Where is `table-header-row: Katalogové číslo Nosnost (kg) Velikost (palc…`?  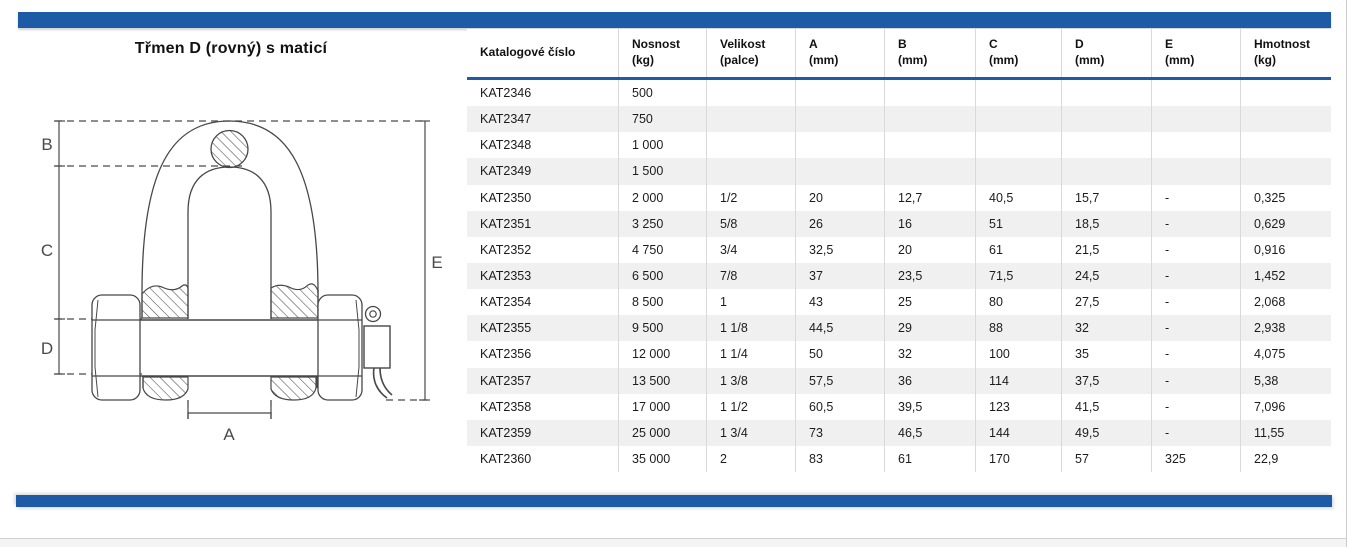
table-header-row: Katalogové číslo Nosnost (kg) Velikost (palc… is located at coordinates (899, 54).